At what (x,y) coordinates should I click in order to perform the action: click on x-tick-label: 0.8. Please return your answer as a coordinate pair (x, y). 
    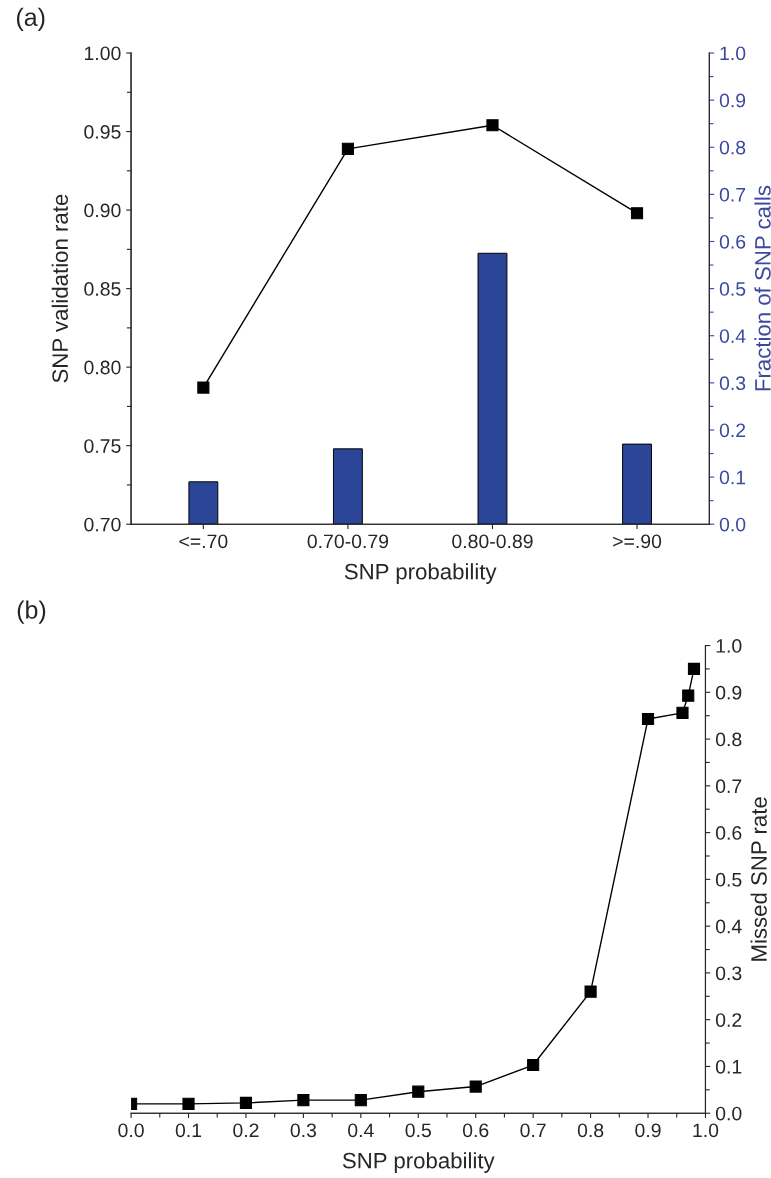
    Looking at the image, I should click on (590, 1130).